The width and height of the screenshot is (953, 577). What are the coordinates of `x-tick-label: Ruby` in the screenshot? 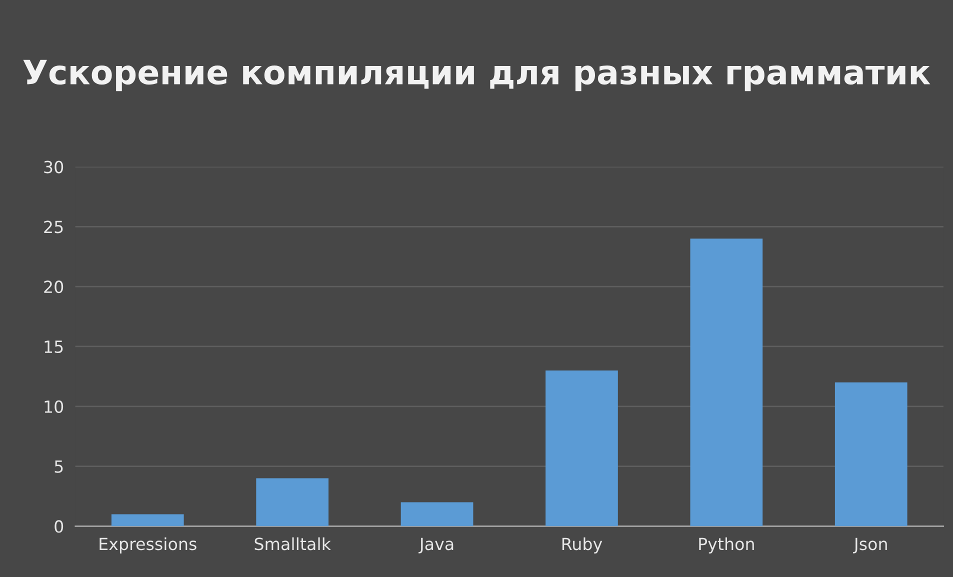 It's located at (582, 545).